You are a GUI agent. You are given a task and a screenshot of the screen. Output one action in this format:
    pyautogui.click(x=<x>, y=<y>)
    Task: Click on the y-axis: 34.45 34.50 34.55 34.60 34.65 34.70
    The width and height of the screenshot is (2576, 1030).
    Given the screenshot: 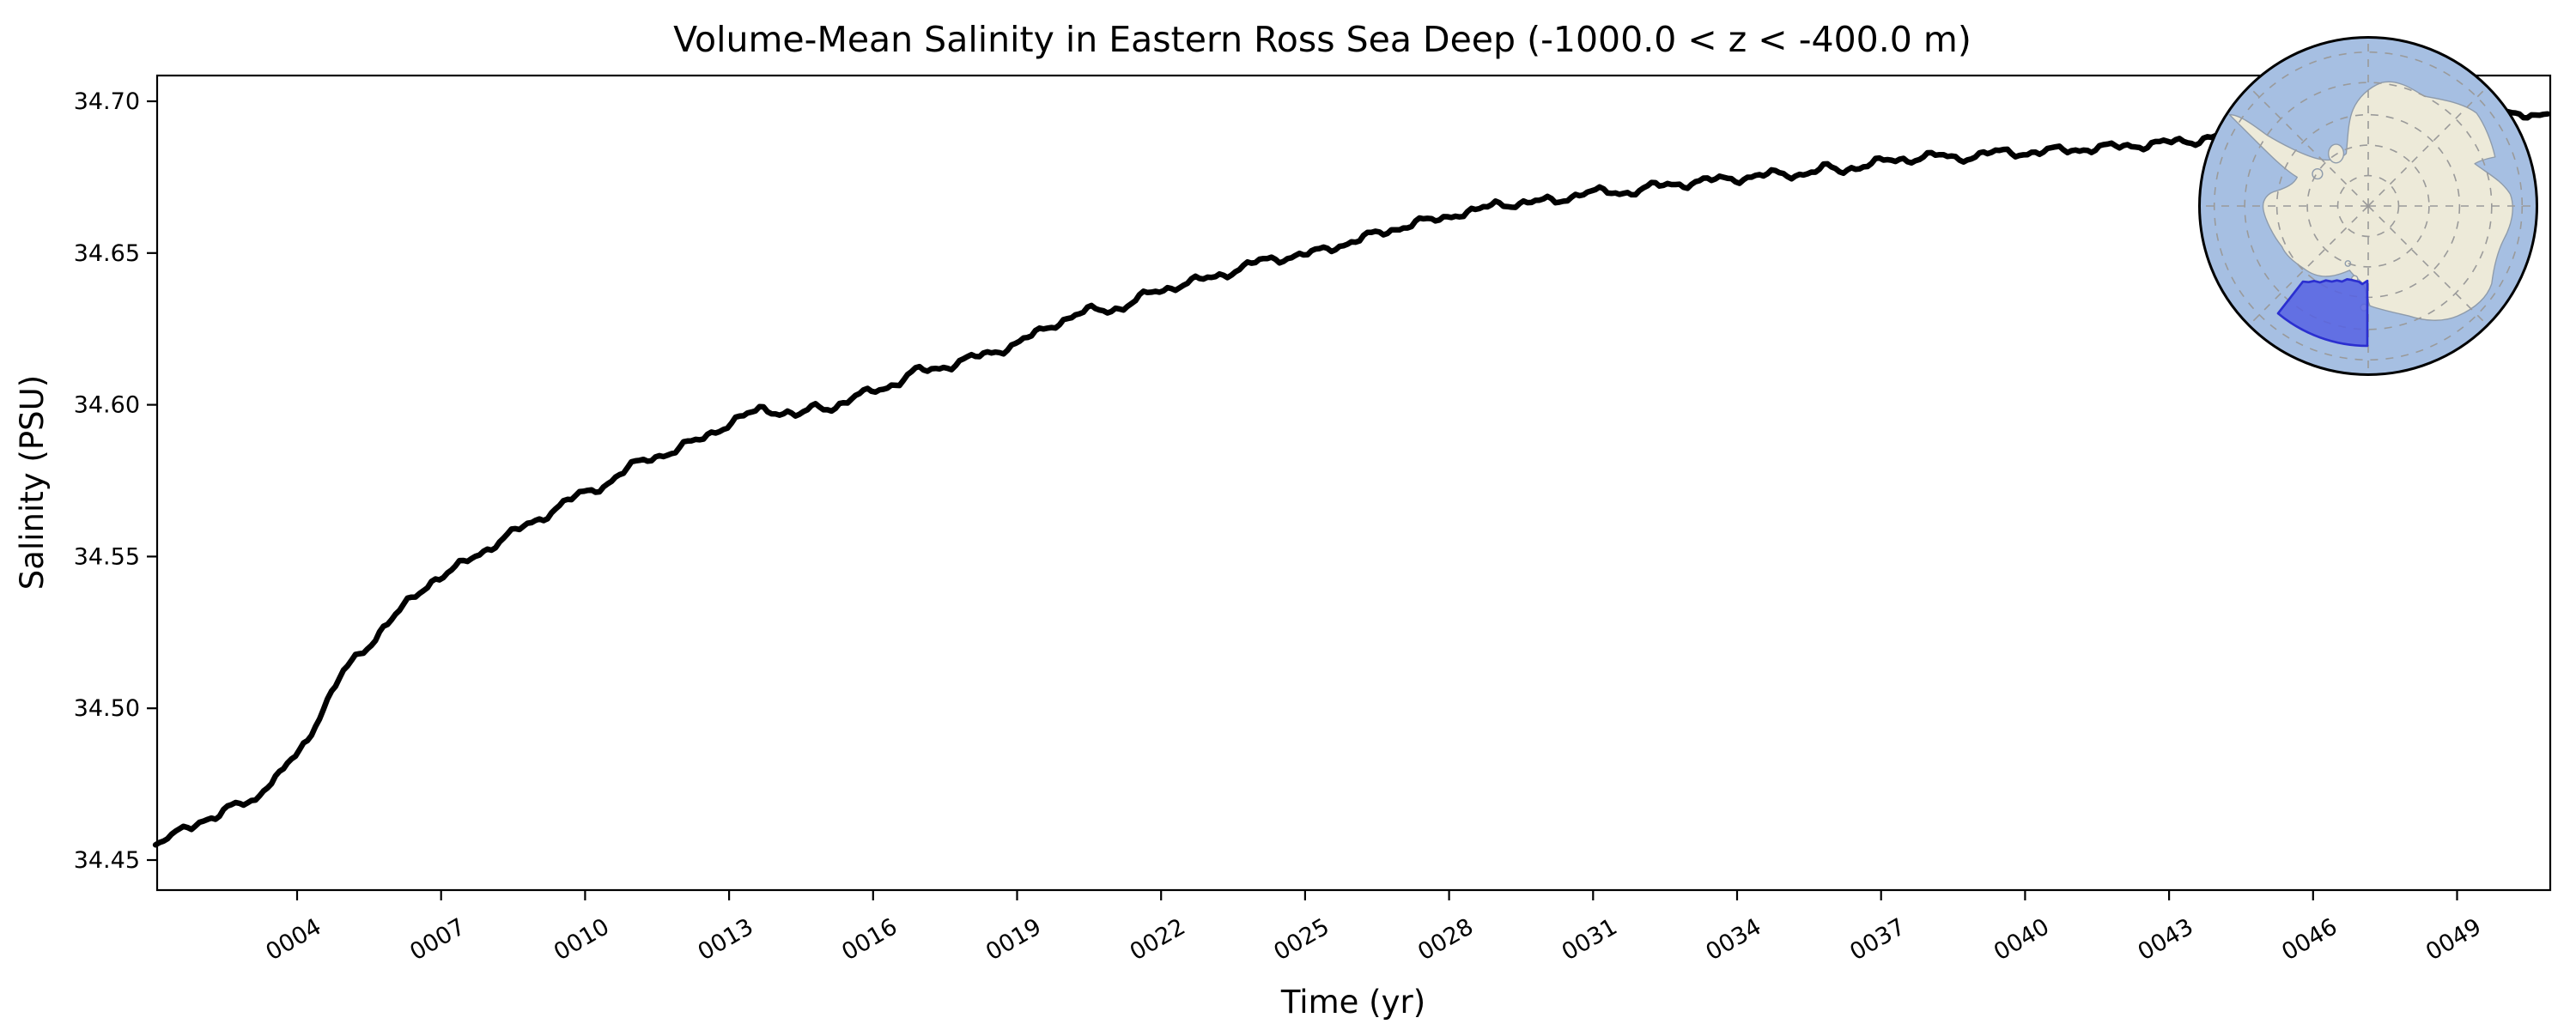 What is the action you would take?
    pyautogui.click(x=116, y=481)
    